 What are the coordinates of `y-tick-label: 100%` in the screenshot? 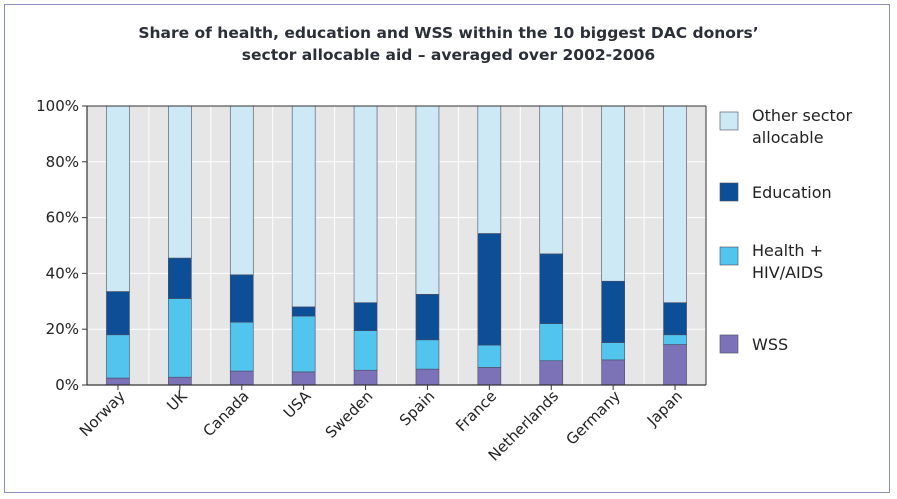 It's located at (57, 106).